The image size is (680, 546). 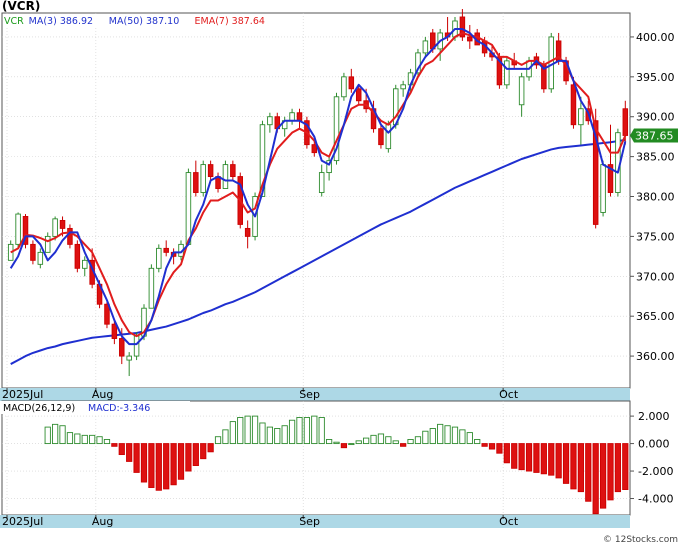 I want to click on macd-title: MACD(26,12,9), so click(x=39, y=408).